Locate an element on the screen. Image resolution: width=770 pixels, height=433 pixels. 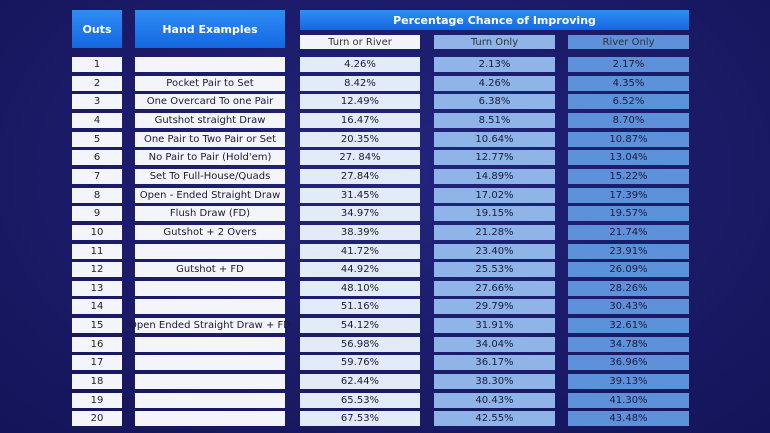
outs-cell: 11 is located at coordinates (97, 251).